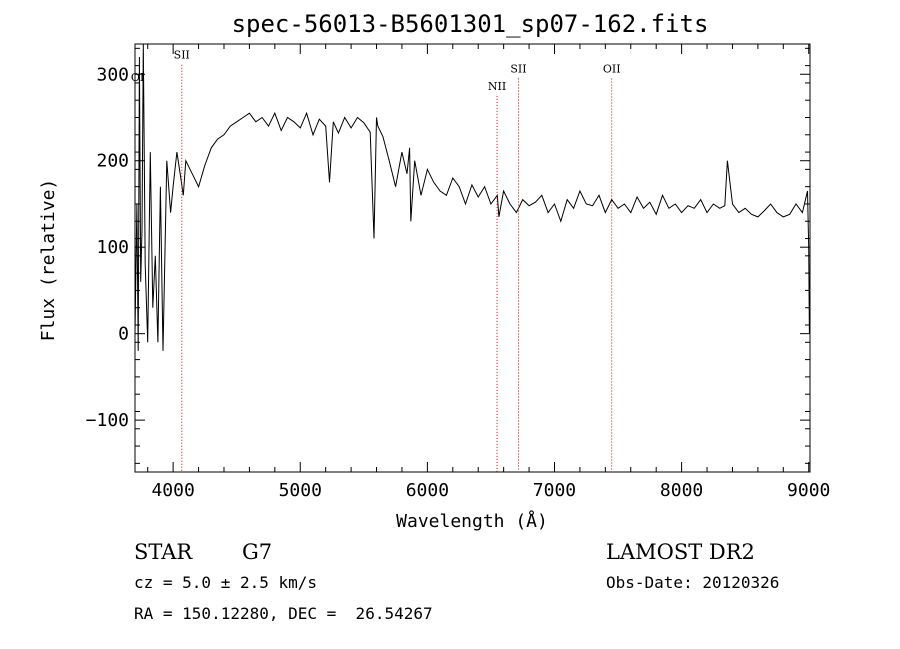  Describe the element at coordinates (427, 490) in the screenshot. I see `x-tick-label: 6000` at that location.